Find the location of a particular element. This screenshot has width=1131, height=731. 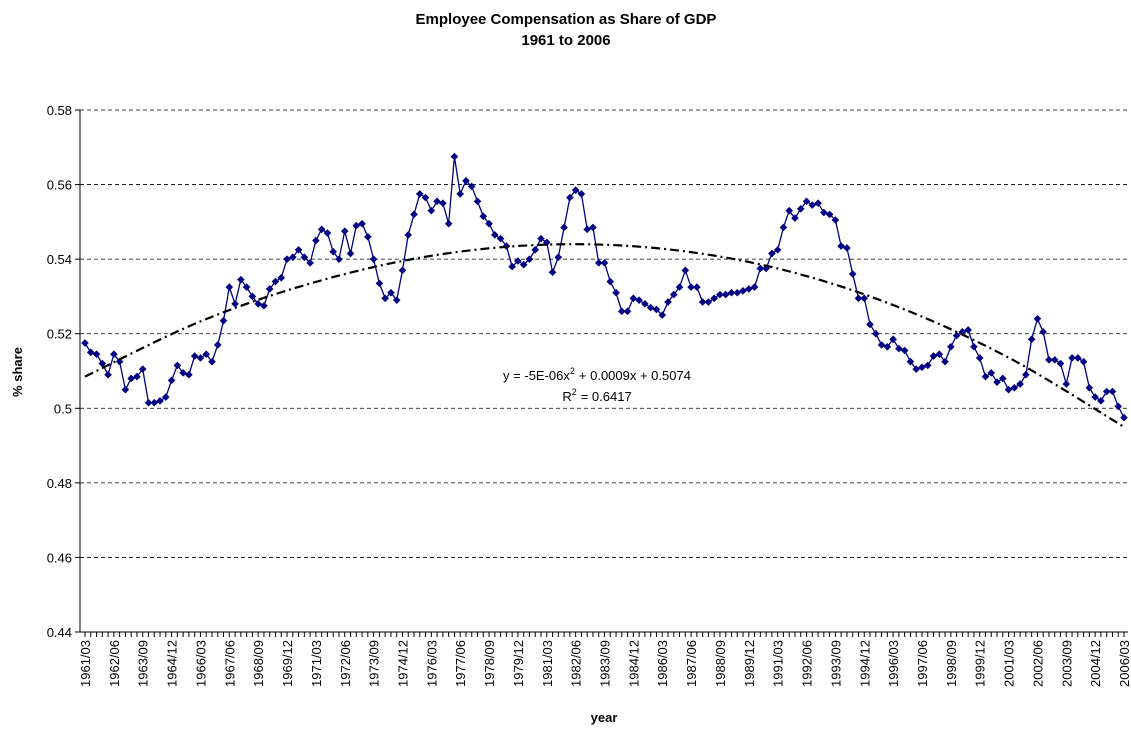

chart-title: Employee Compensation as Share of GDP is located at coordinates (566, 19).